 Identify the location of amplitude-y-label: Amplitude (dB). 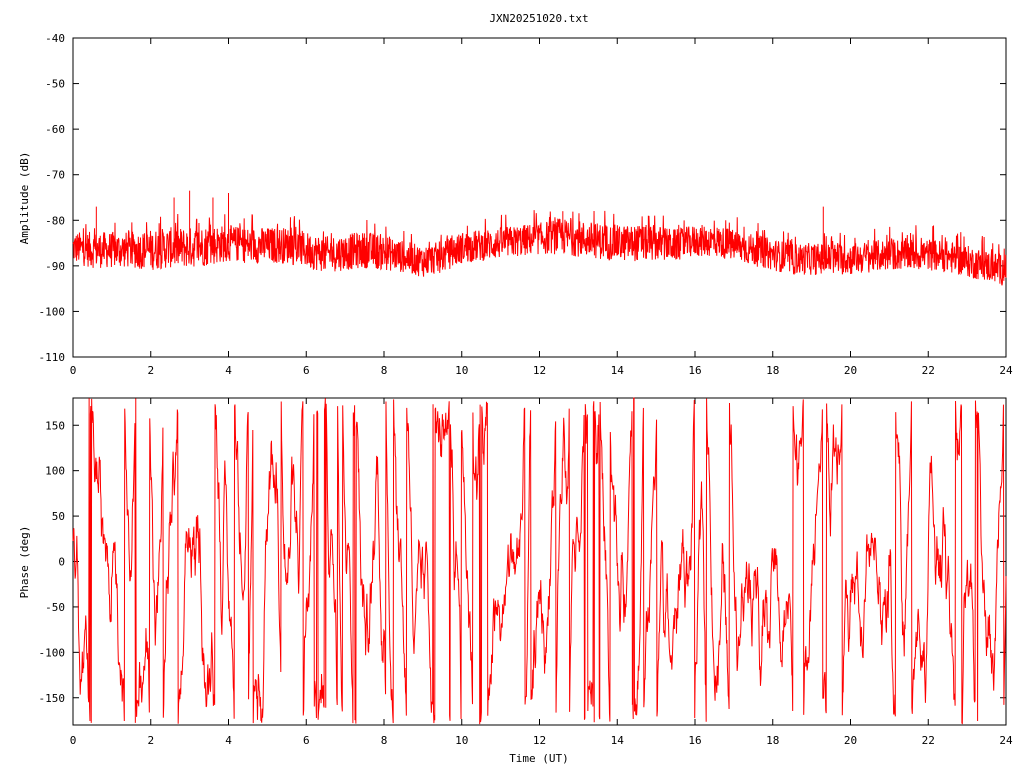
(24, 198).